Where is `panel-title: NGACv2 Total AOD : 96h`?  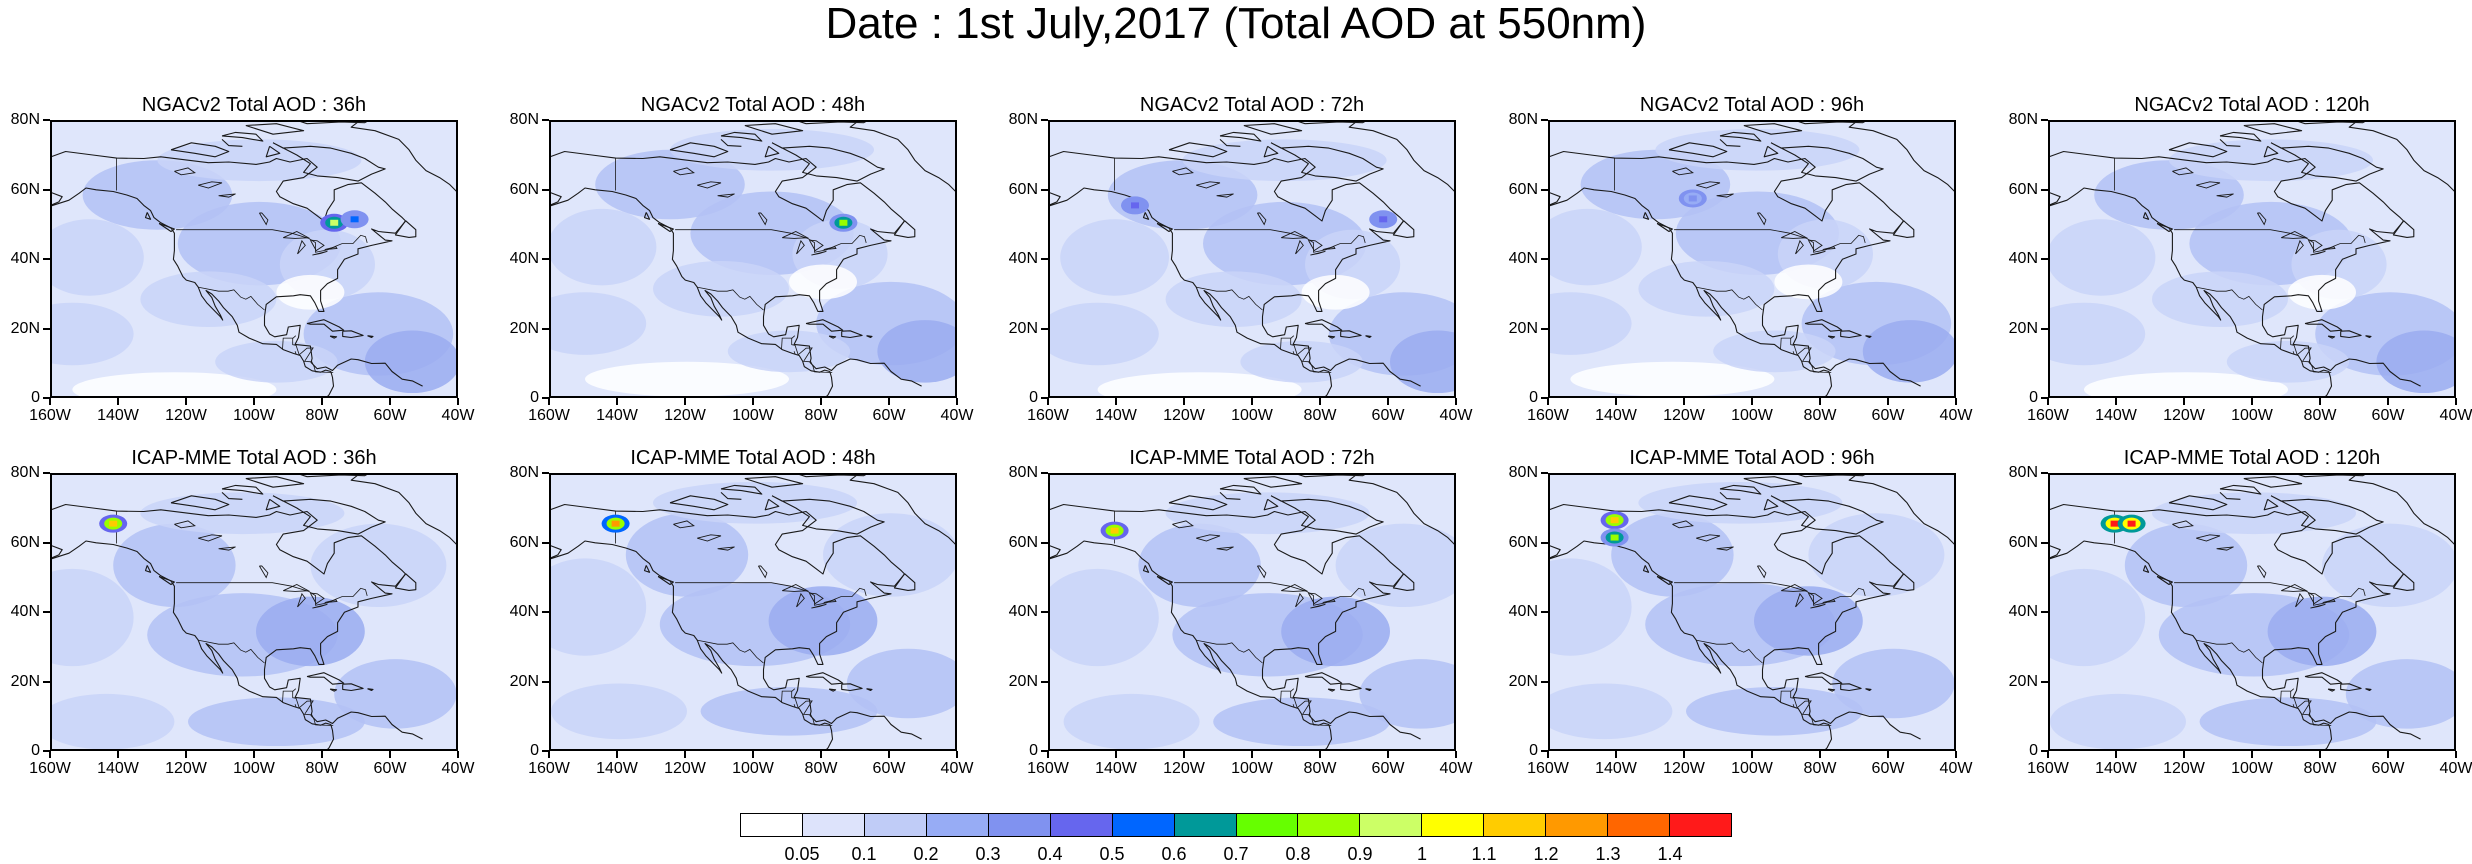 panel-title: NGACv2 Total AOD : 96h is located at coordinates (1752, 105).